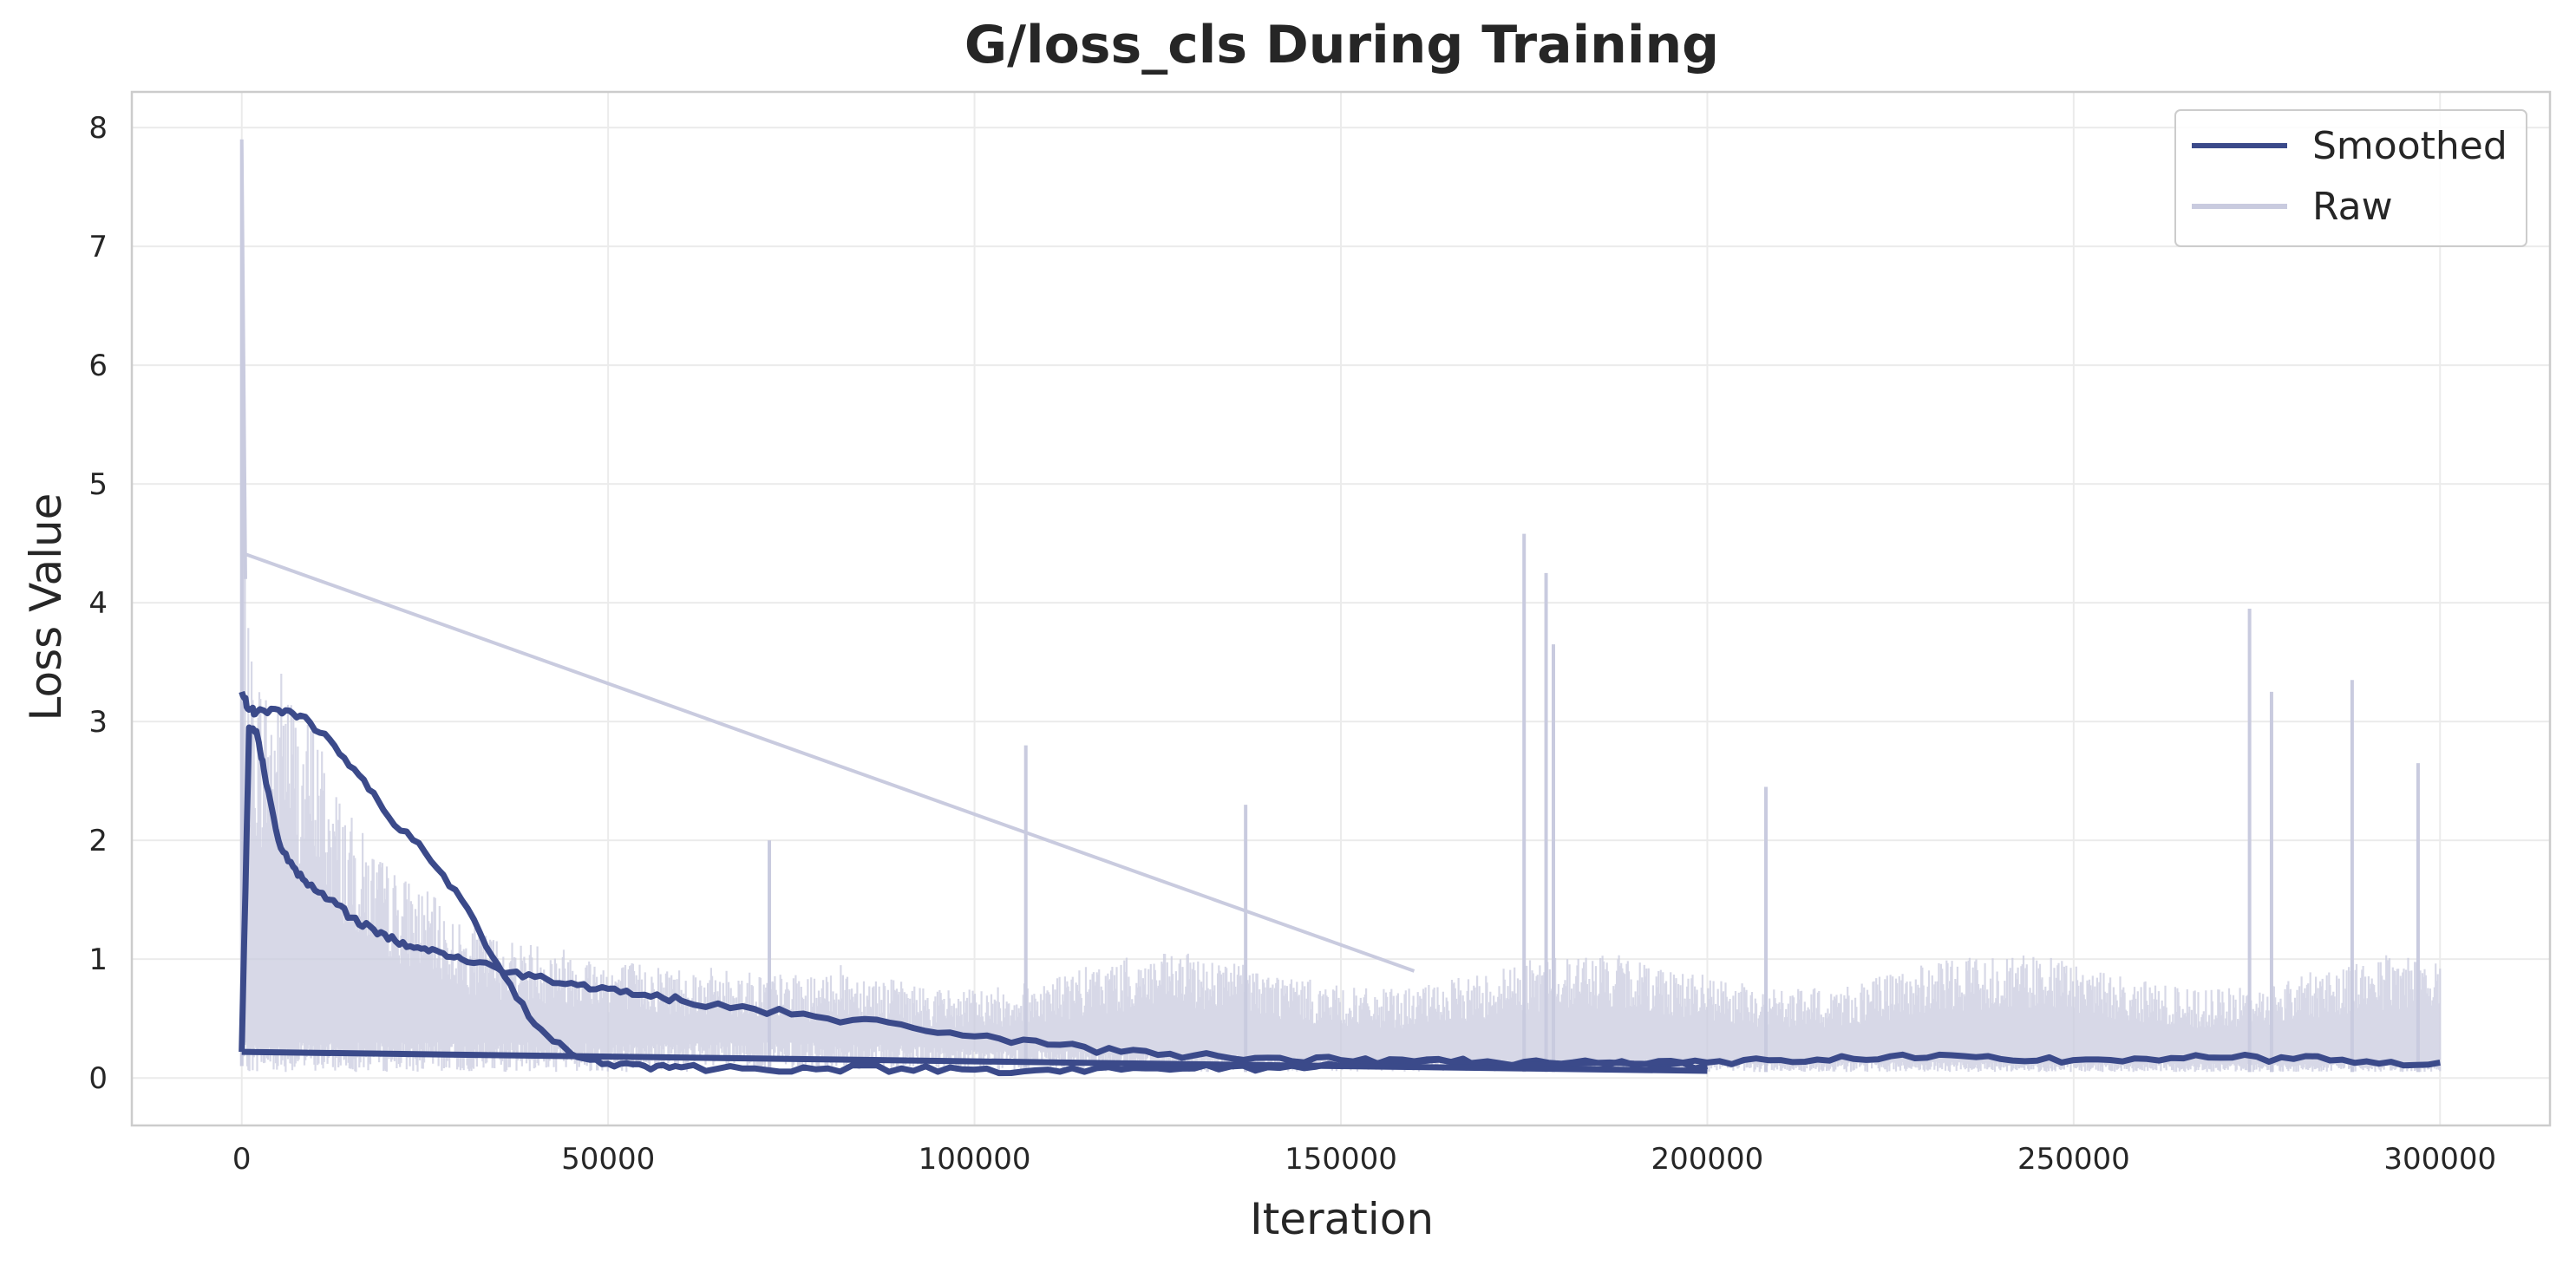 The image size is (2576, 1272). Describe the element at coordinates (98, 485) in the screenshot. I see `y-tick-label: 5` at that location.